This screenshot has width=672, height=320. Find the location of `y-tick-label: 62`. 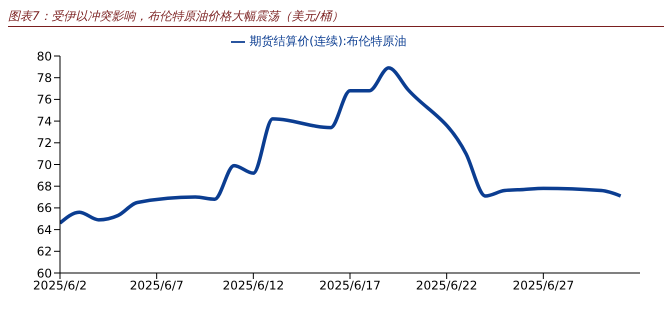

y-tick-label: 62 is located at coordinates (44, 251).